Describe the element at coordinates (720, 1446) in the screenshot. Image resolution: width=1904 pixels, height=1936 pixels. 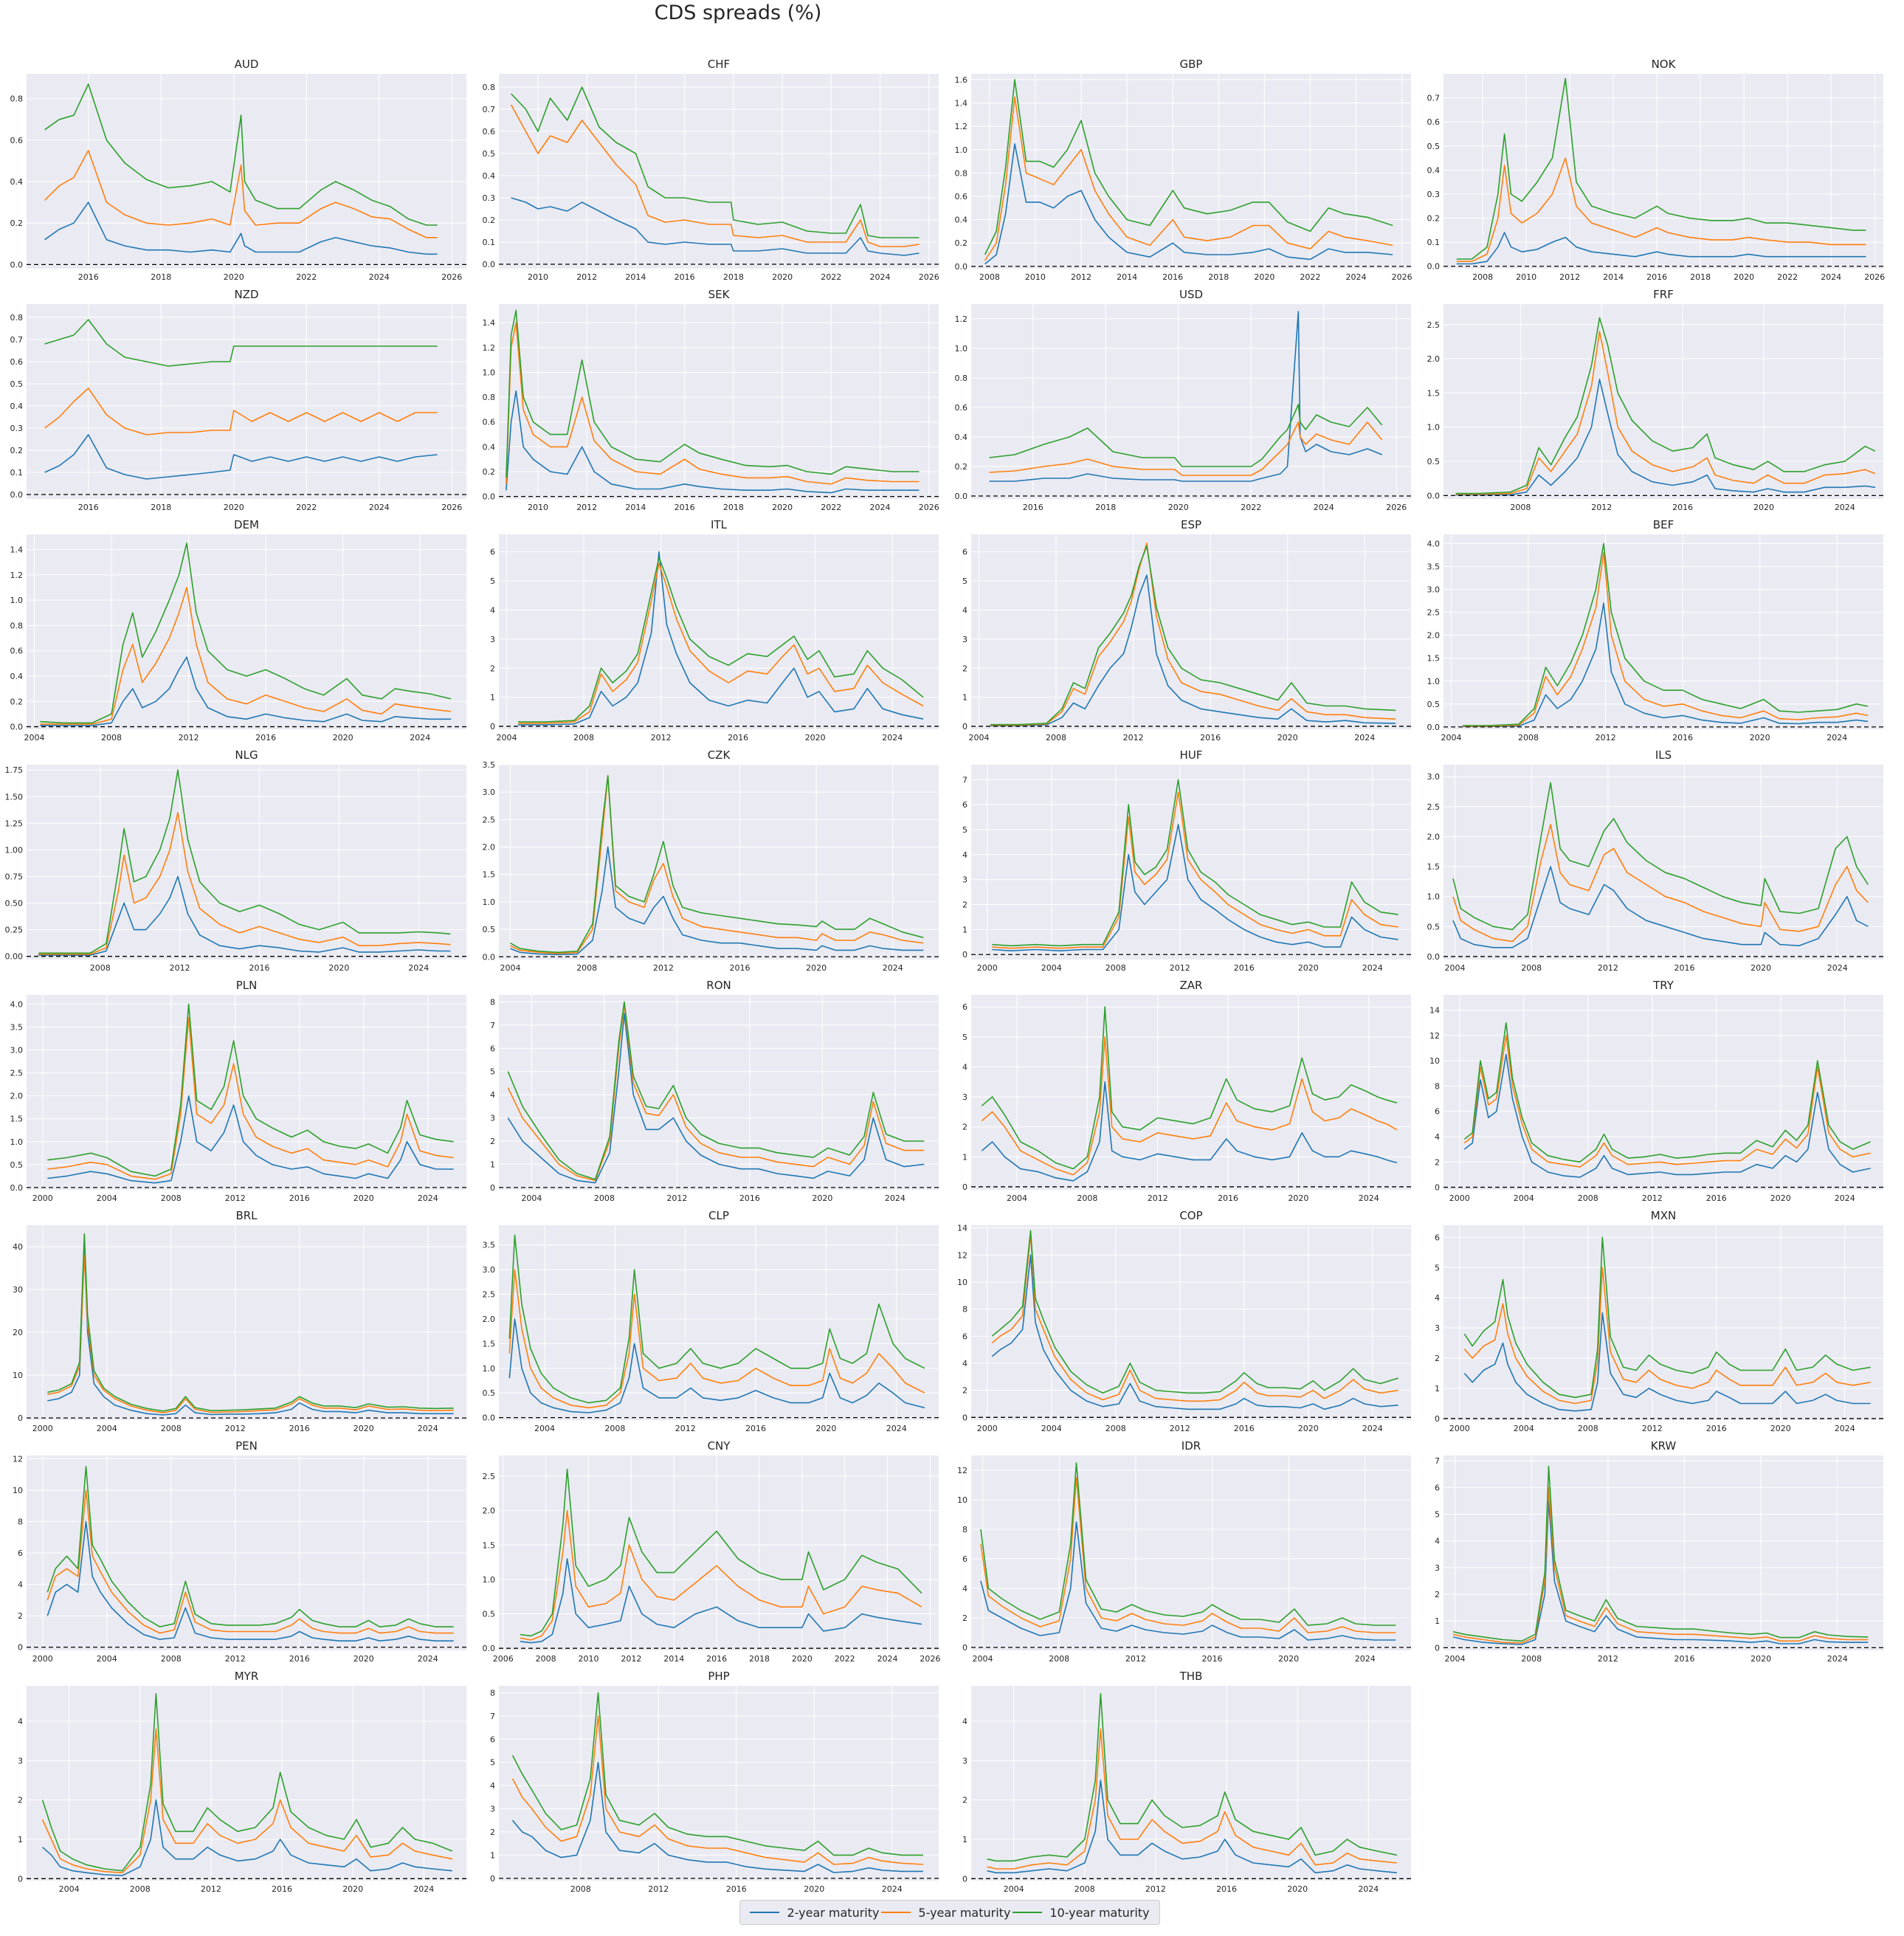
I see `panel-title: CNY` at that location.